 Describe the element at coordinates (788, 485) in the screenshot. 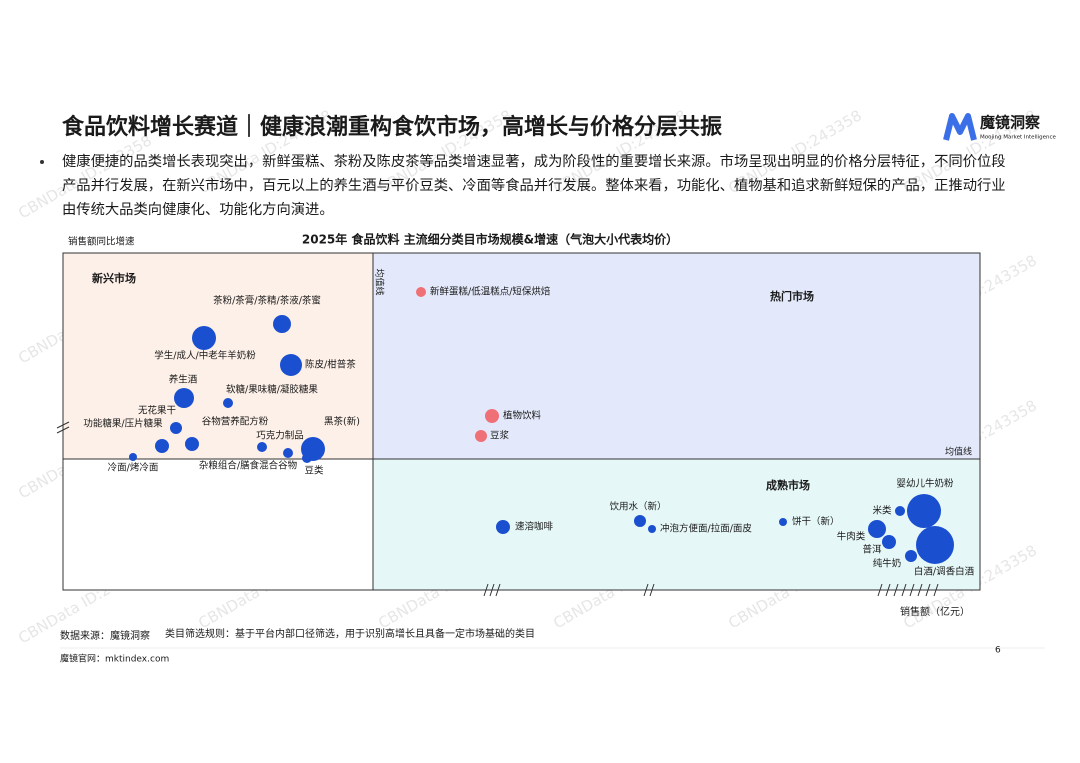

I see `quadrant-label: 成熟市场` at that location.